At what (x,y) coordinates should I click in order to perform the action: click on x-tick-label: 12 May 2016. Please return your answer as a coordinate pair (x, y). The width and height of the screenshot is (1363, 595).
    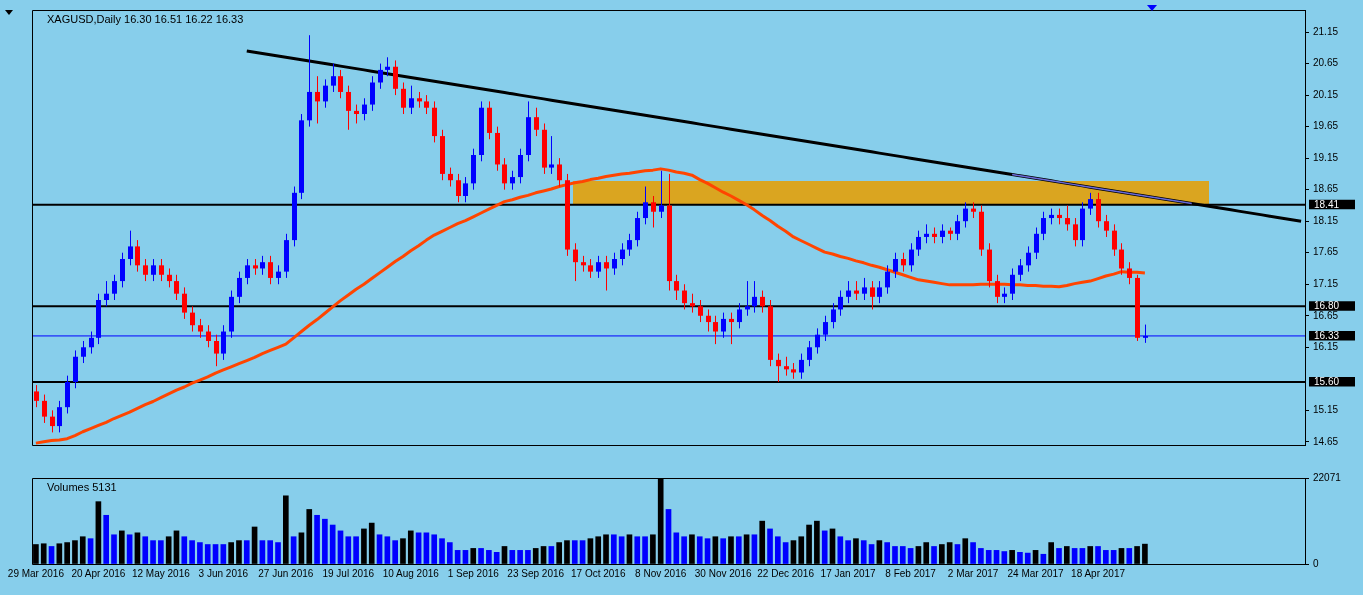
    Looking at the image, I should click on (161, 573).